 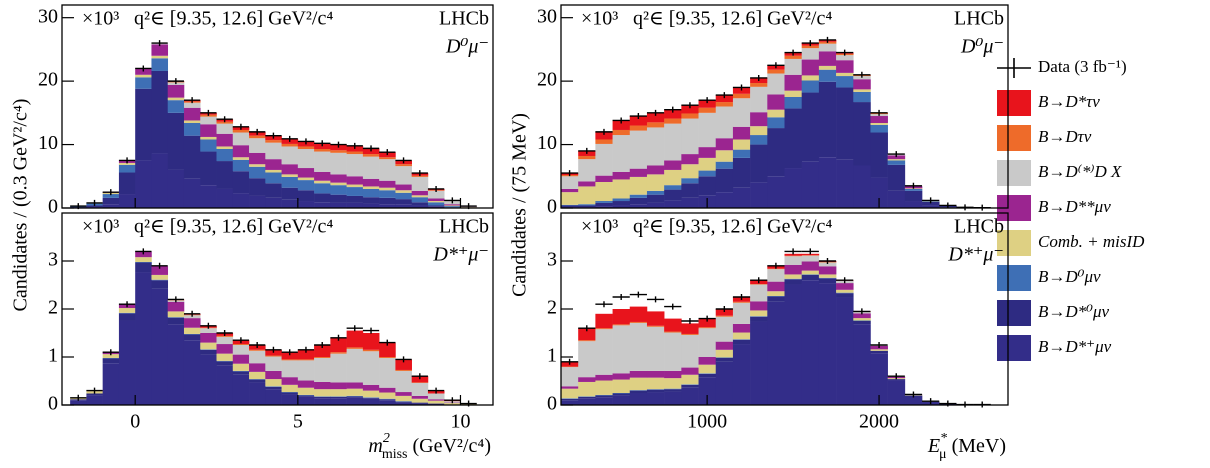 What do you see at coordinates (1074, 311) in the screenshot?
I see `legend-label: B→D*⁰μν` at bounding box center [1074, 311].